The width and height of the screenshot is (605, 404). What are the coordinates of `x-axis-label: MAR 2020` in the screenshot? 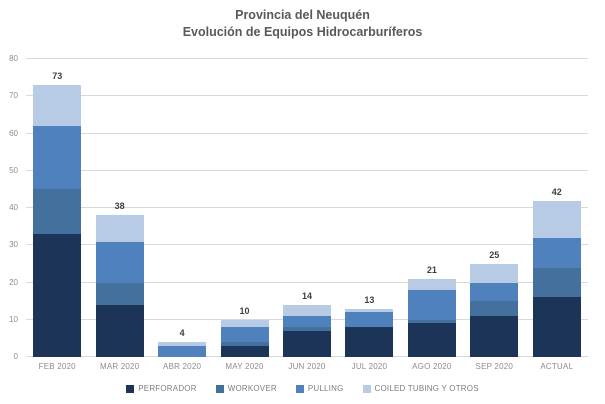 It's located at (119, 366).